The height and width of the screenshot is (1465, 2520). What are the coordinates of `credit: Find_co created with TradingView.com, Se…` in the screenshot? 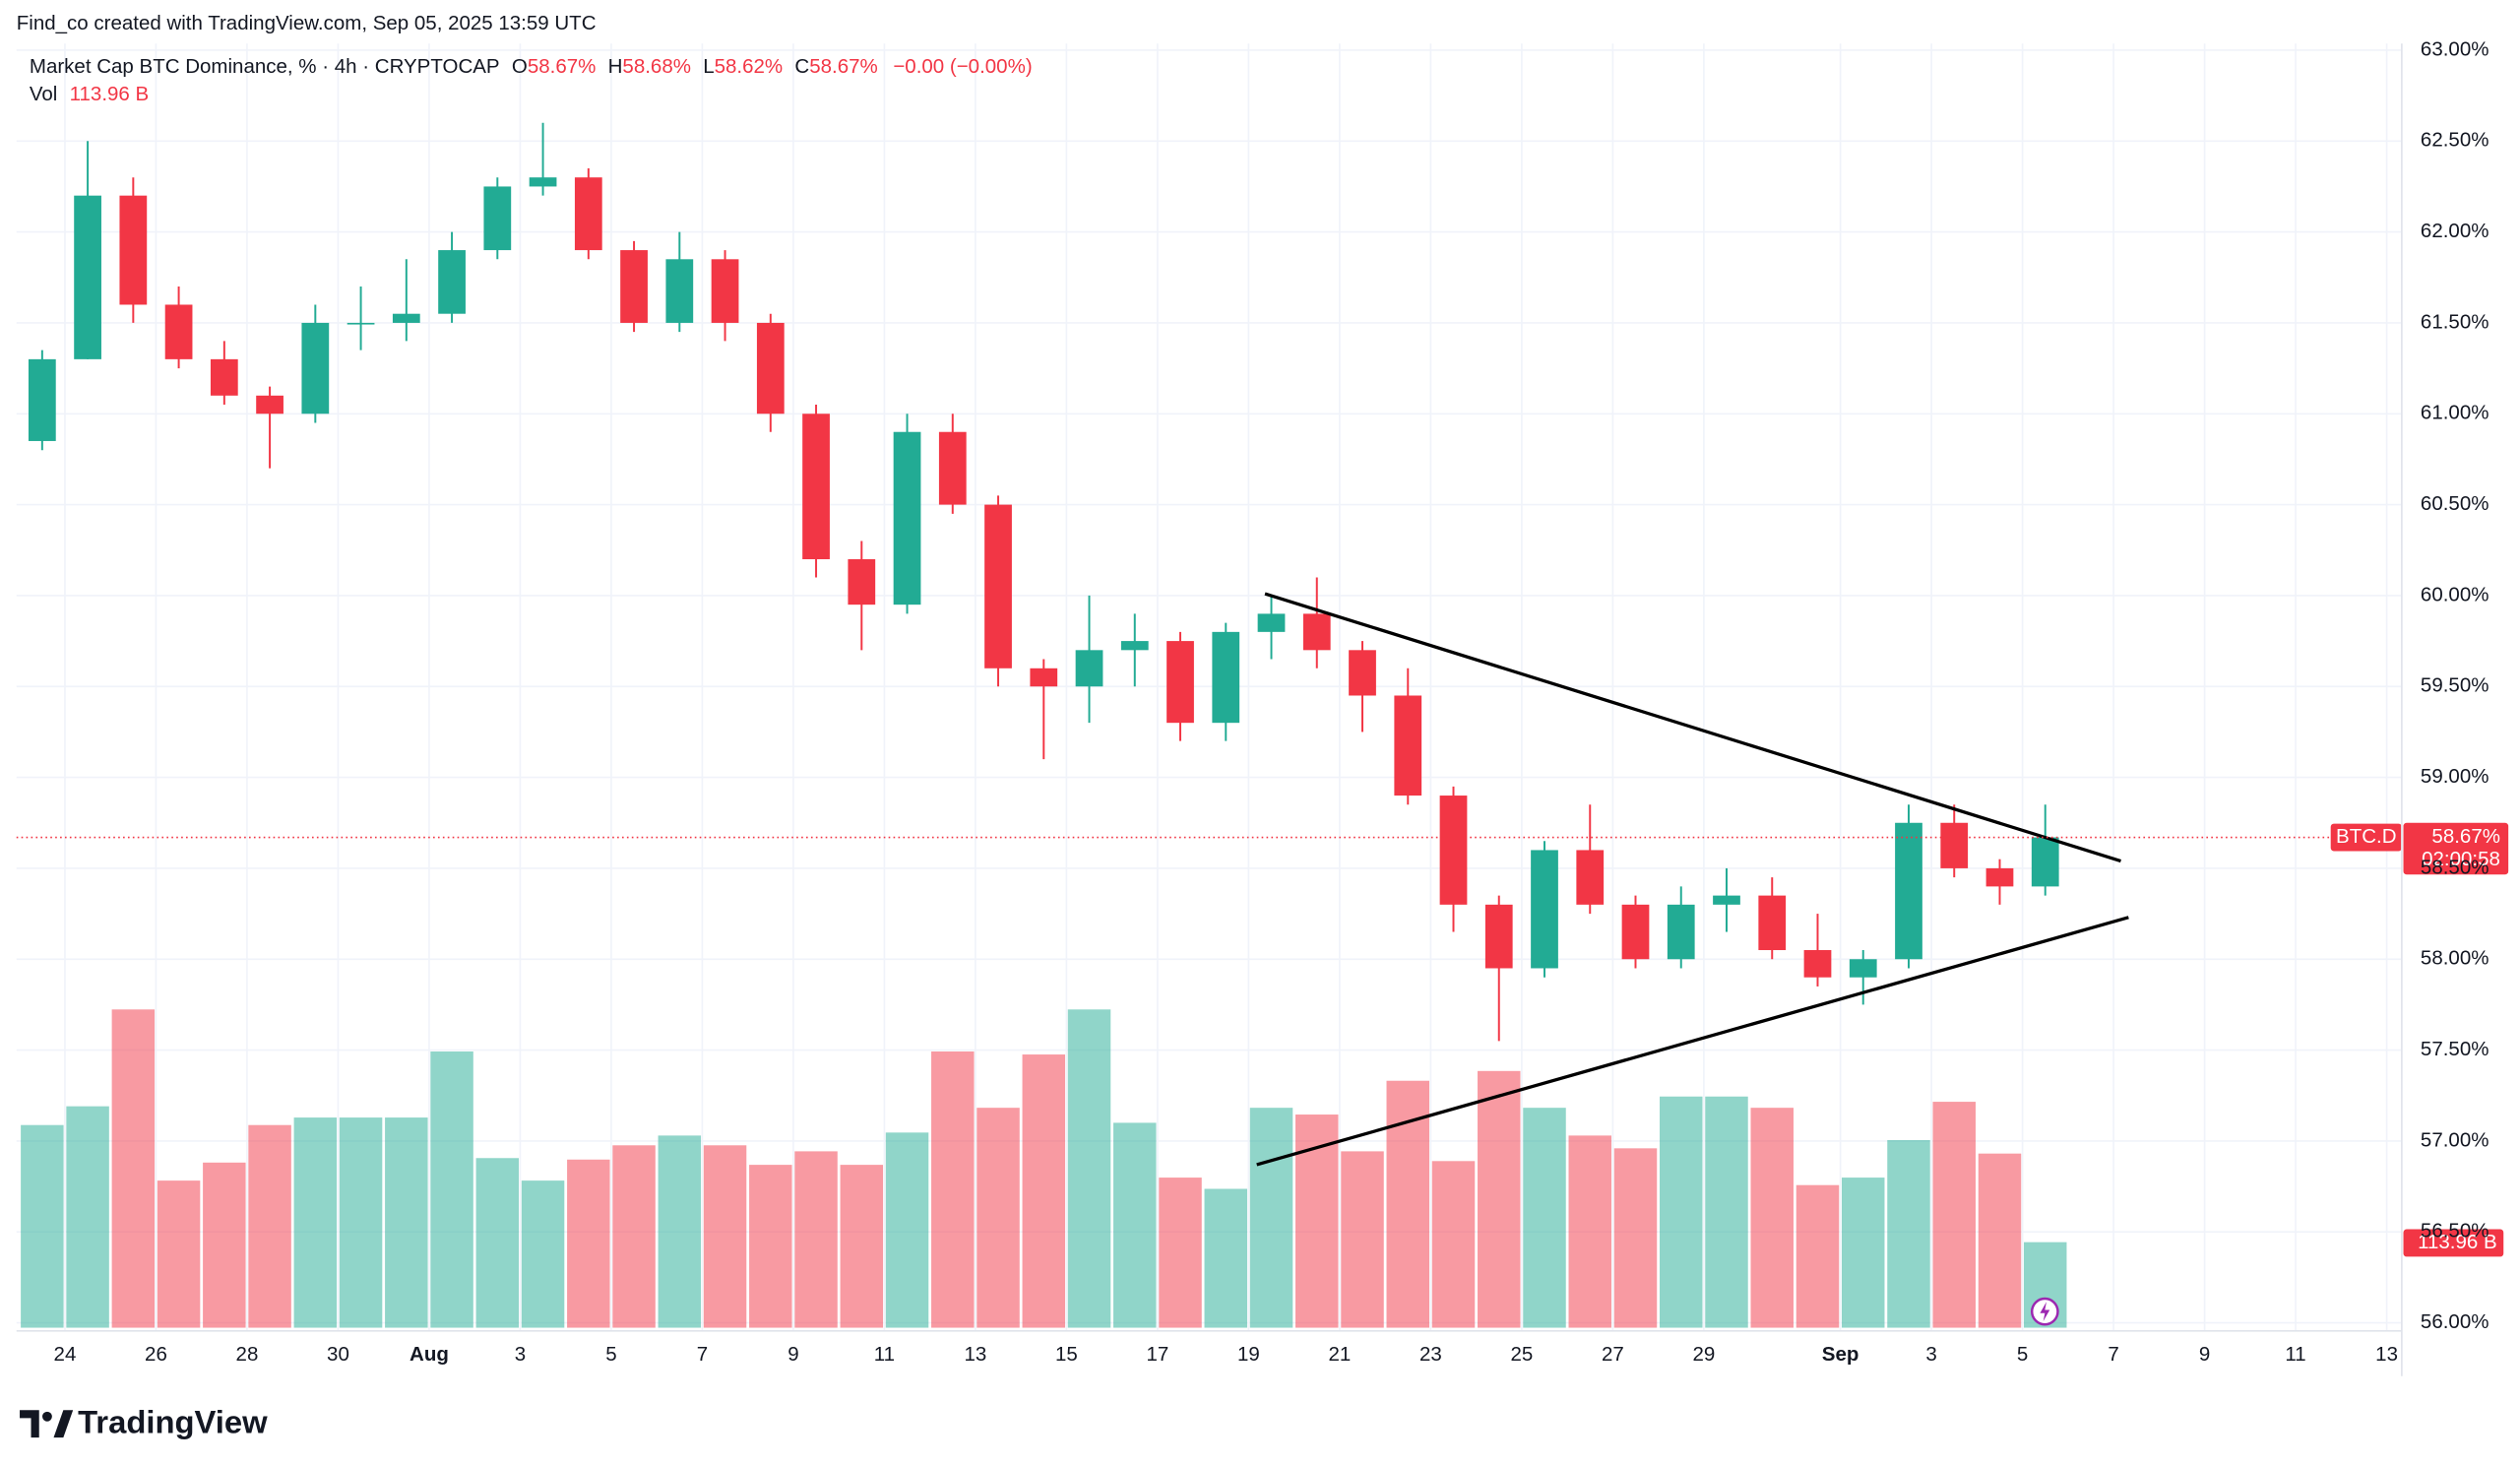 It's located at (307, 23).